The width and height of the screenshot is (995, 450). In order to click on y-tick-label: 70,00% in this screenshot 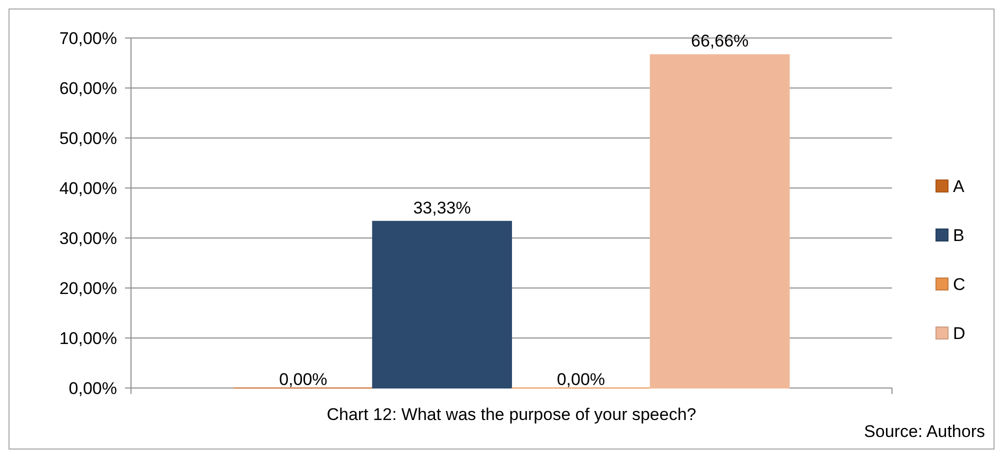, I will do `click(88, 38)`.